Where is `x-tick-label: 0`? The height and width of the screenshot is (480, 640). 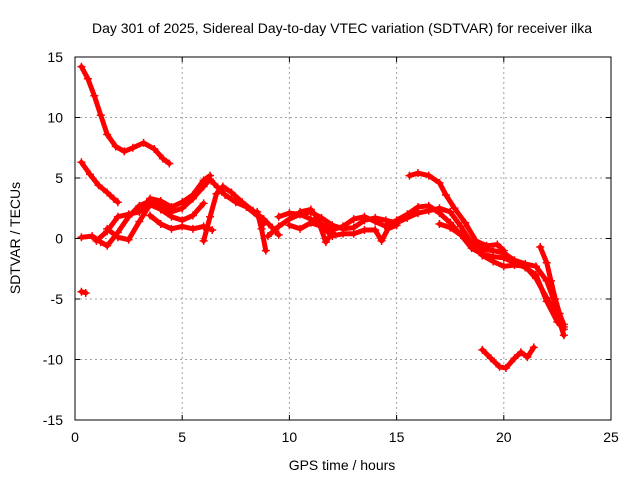
x-tick-label: 0 is located at coordinates (75, 437).